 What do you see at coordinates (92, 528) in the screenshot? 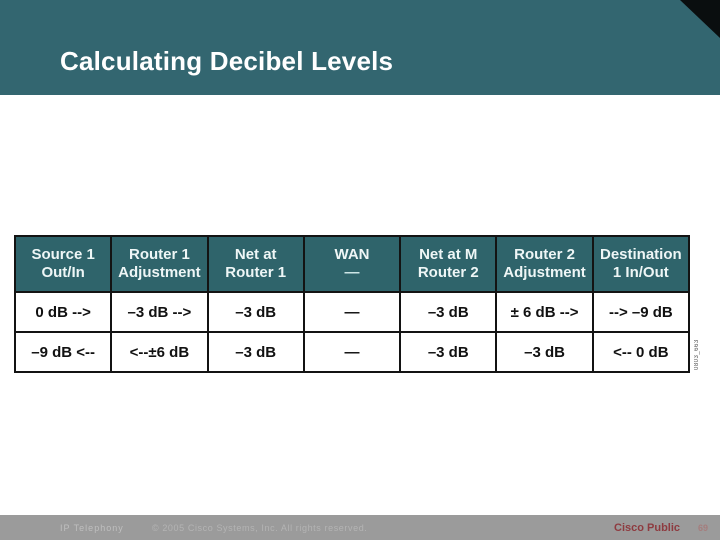
I see `footer-product-label: IP Telephony` at bounding box center [92, 528].